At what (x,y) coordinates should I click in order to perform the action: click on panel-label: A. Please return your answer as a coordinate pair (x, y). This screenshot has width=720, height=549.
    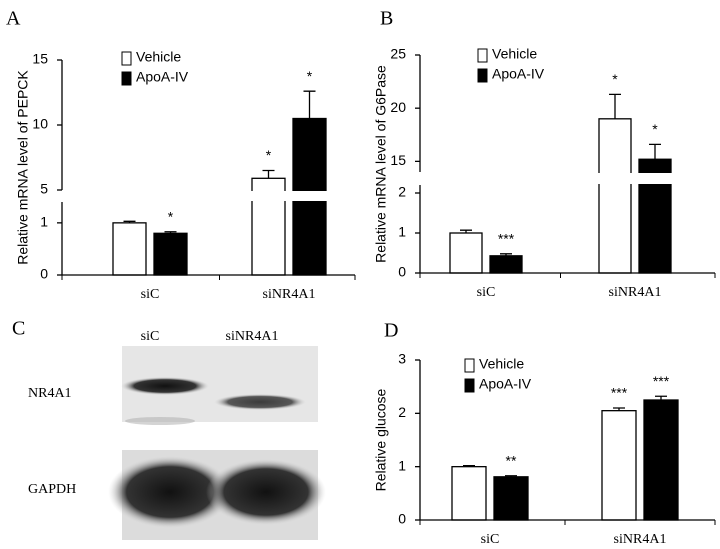
    Looking at the image, I should click on (13, 19).